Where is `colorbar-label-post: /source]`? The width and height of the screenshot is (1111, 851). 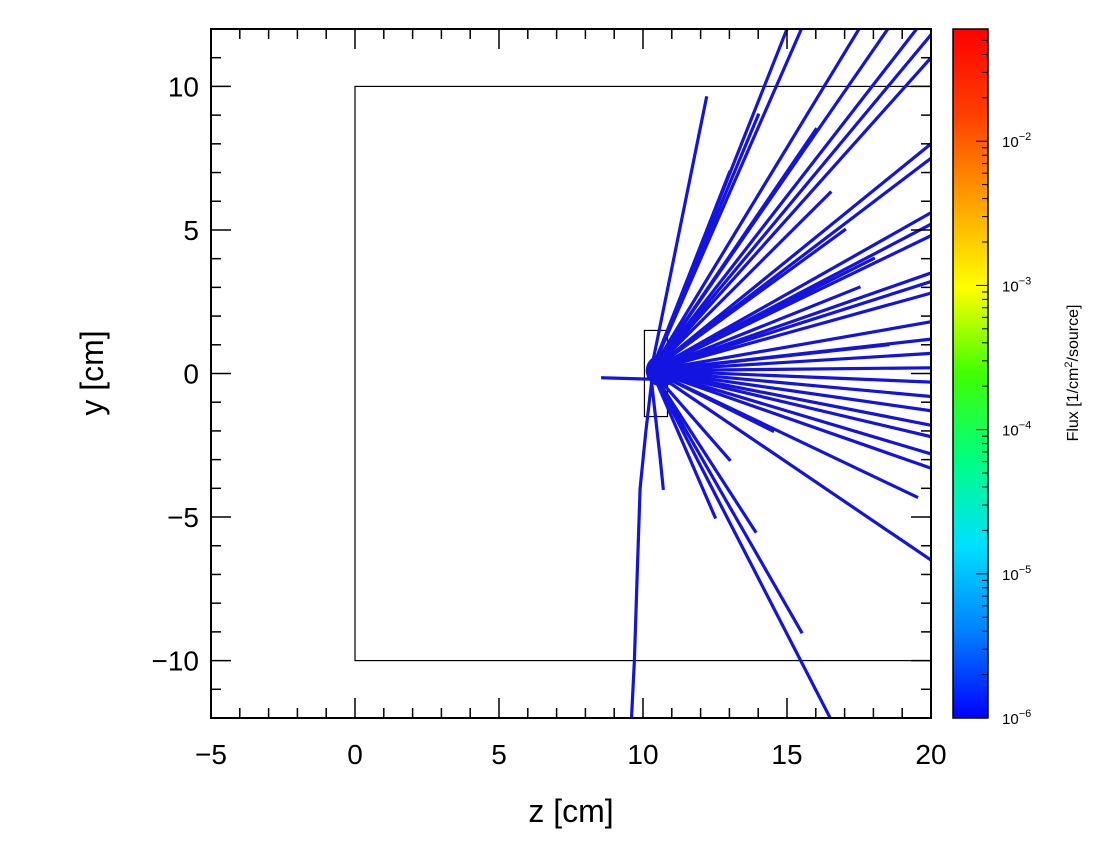 colorbar-label-post: /source] is located at coordinates (1073, 333).